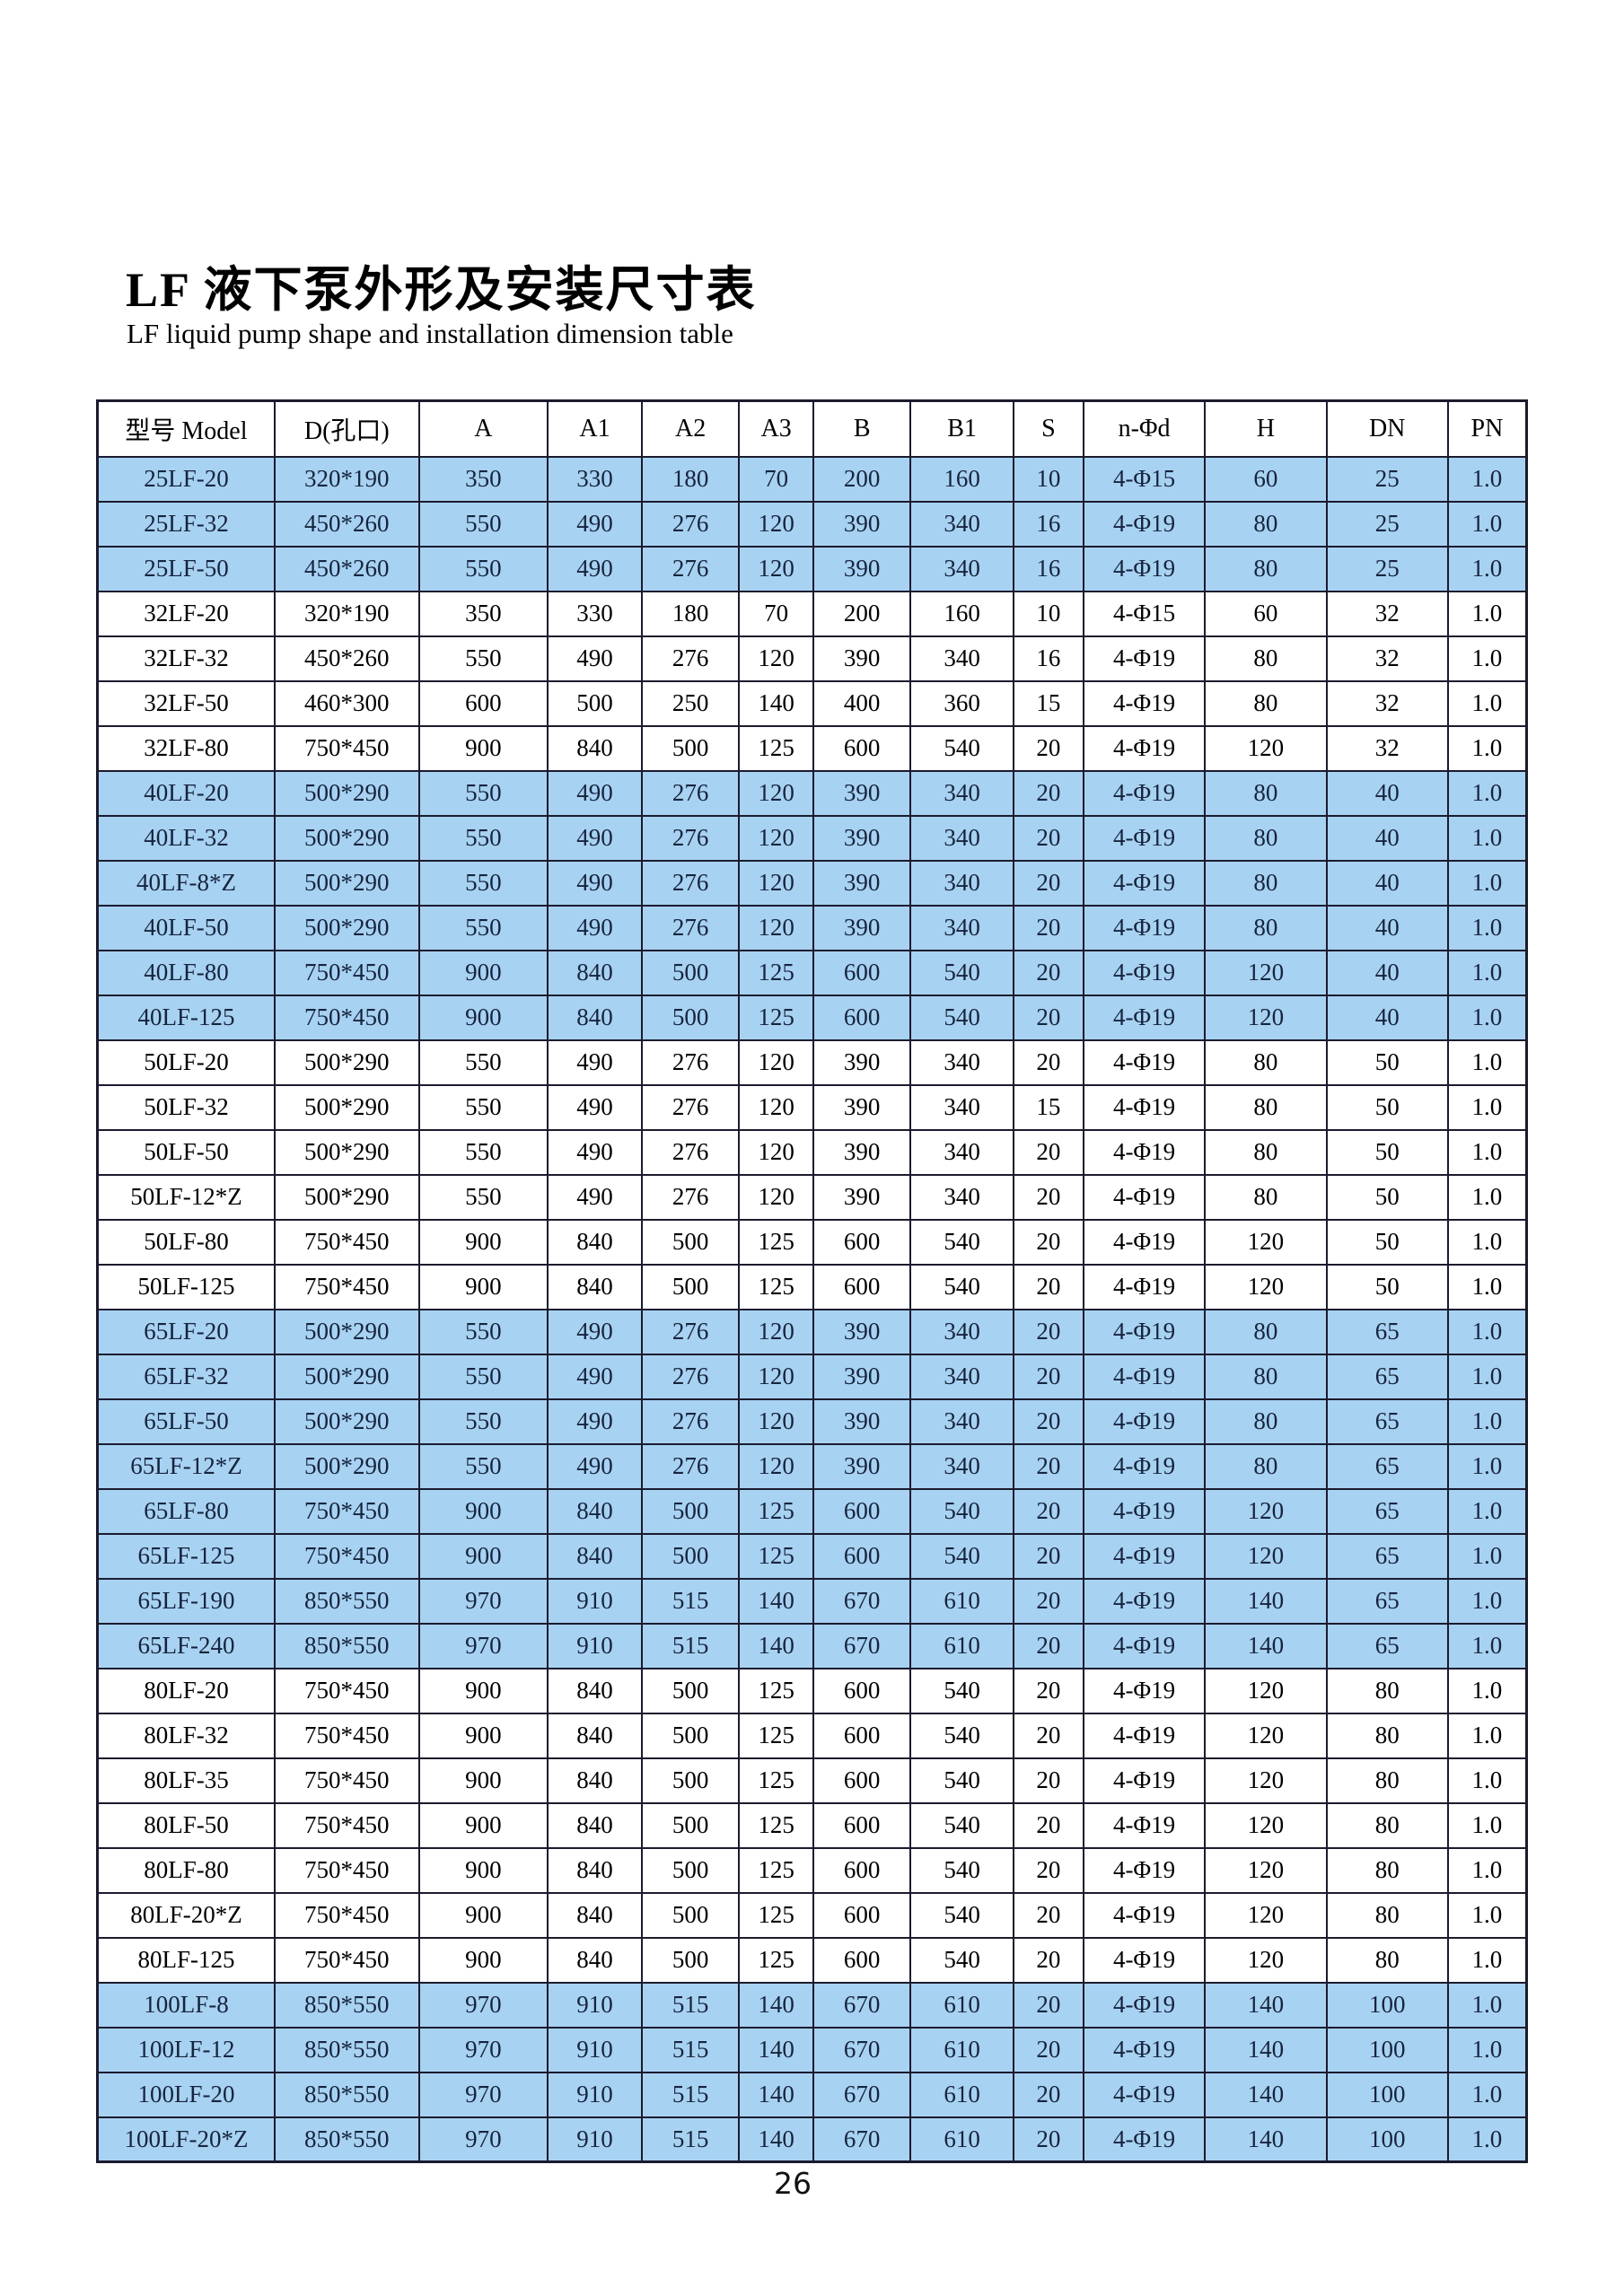 Image resolution: width=1624 pixels, height=2296 pixels. Describe the element at coordinates (1266, 613) in the screenshot. I see `value-cell: 60` at that location.